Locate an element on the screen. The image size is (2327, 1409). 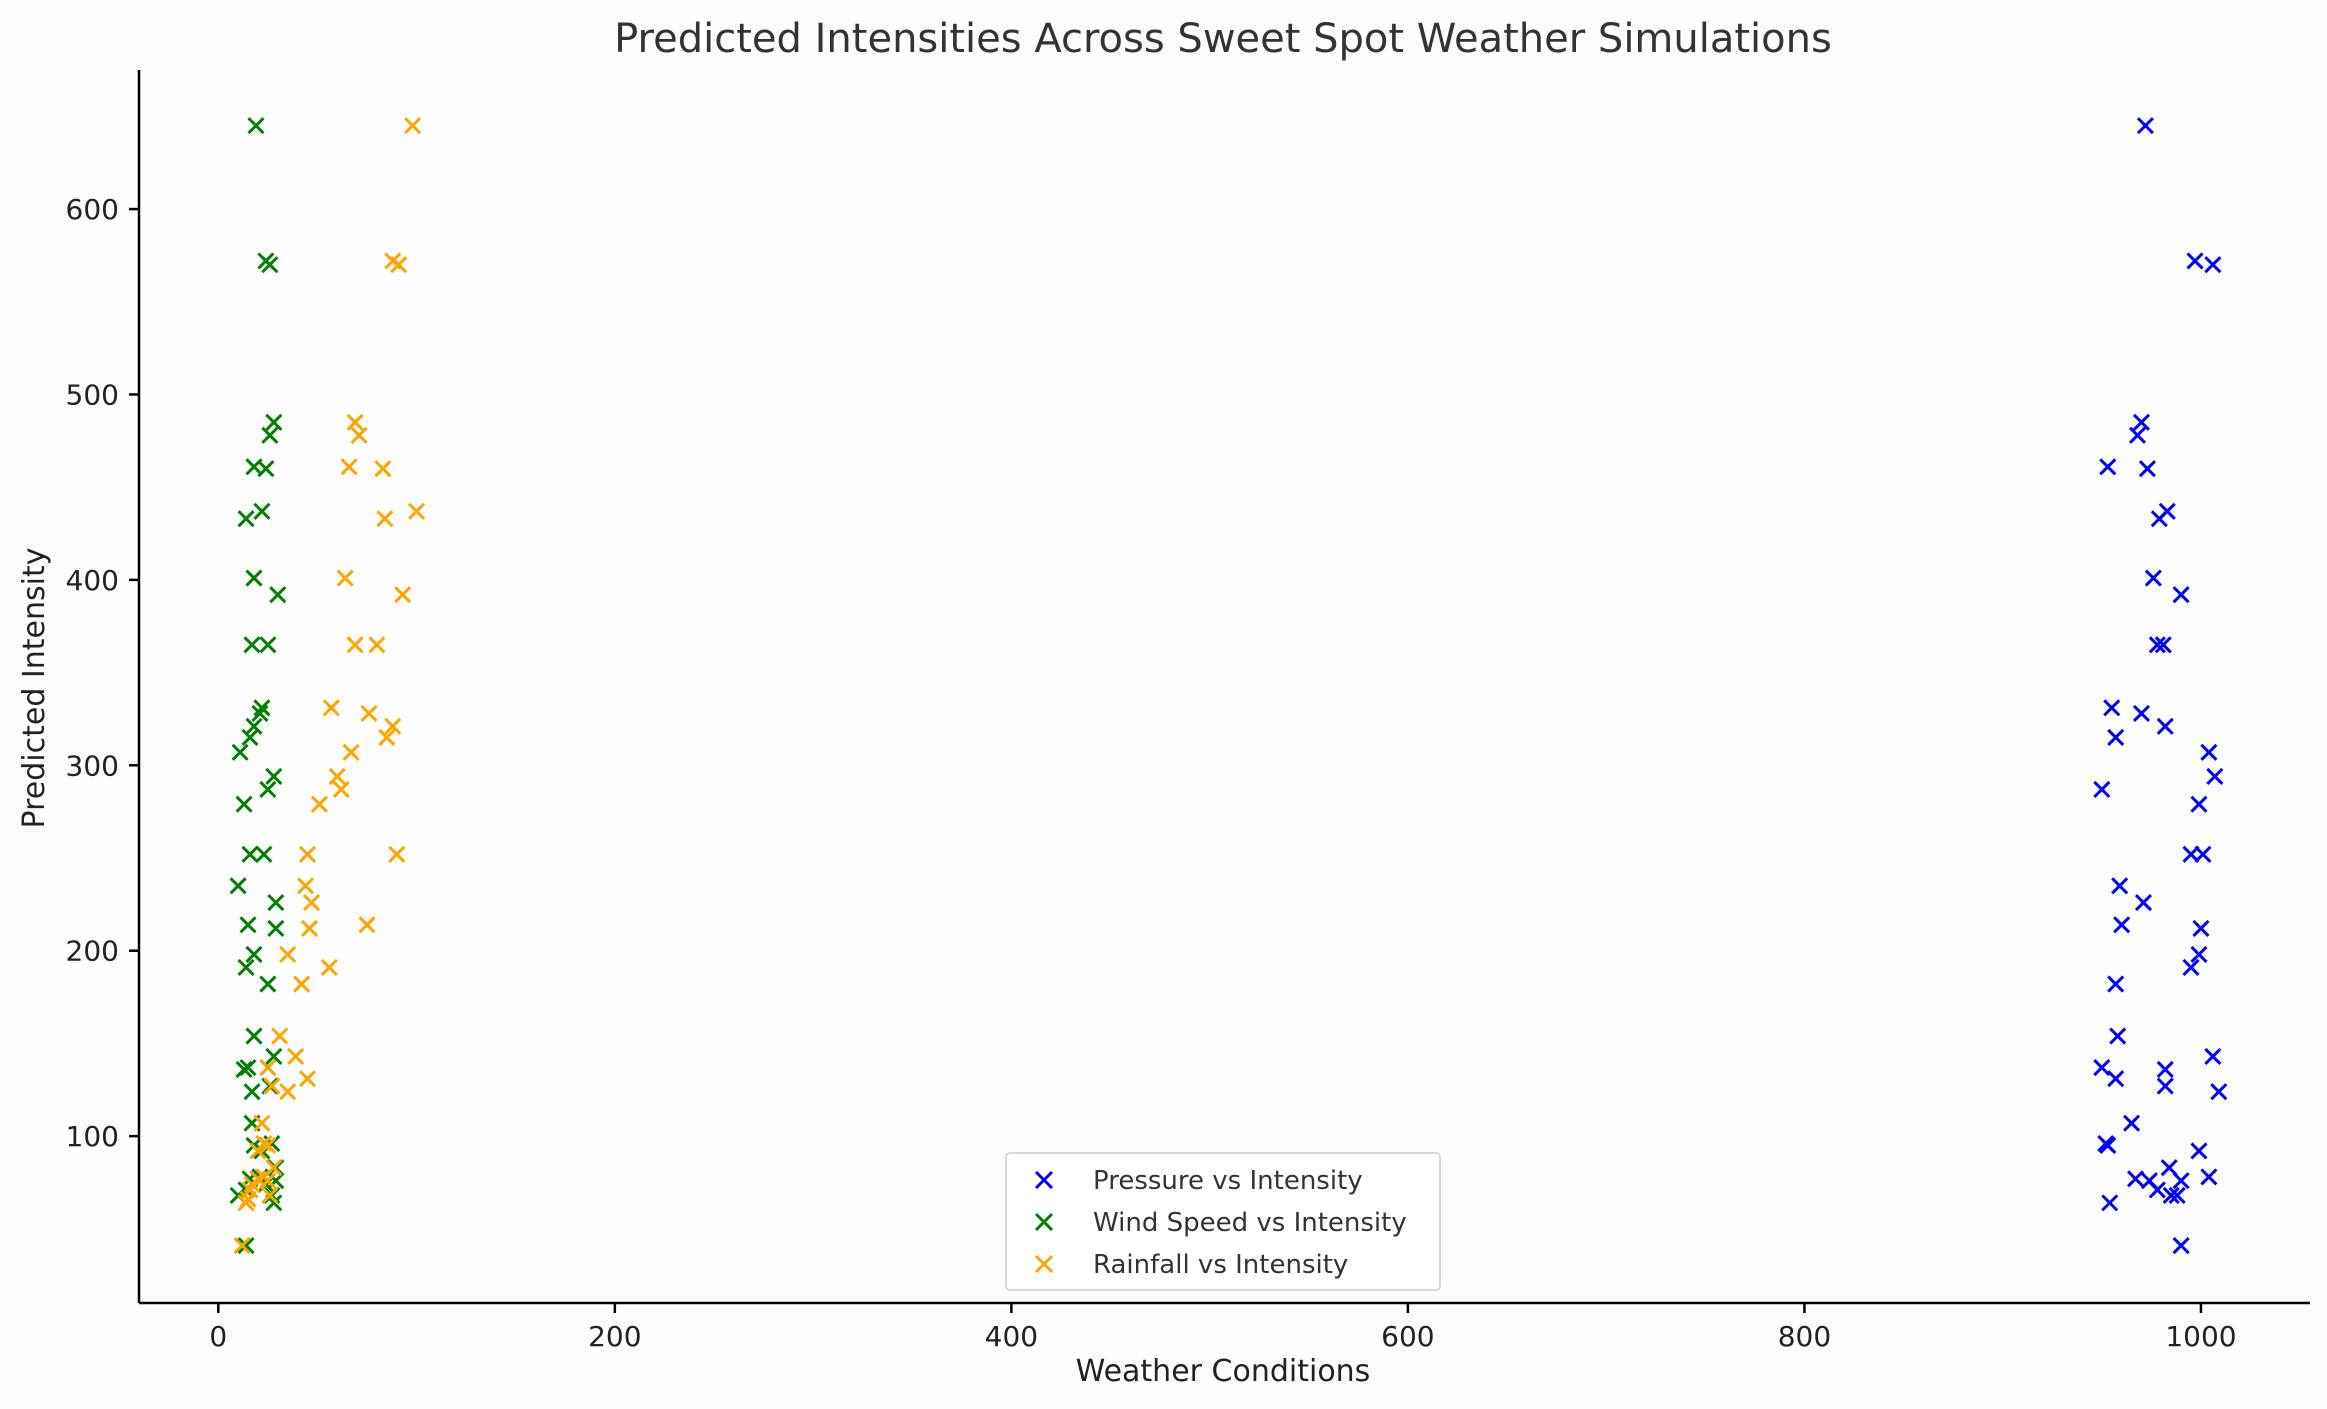
x-ticks: 0 200 400 600 800 1000 is located at coordinates (1223, 1328).